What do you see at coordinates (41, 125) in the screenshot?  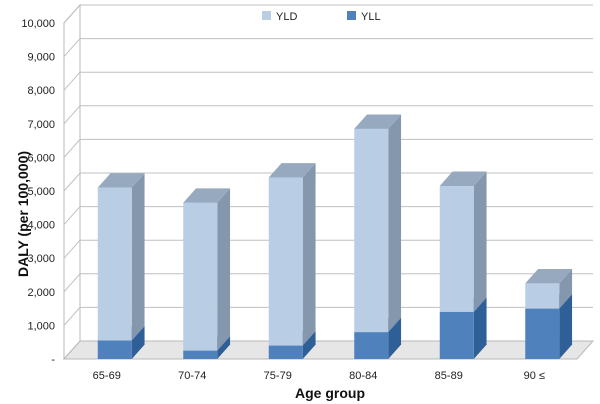 I see `y-tick-label: 7,000` at bounding box center [41, 125].